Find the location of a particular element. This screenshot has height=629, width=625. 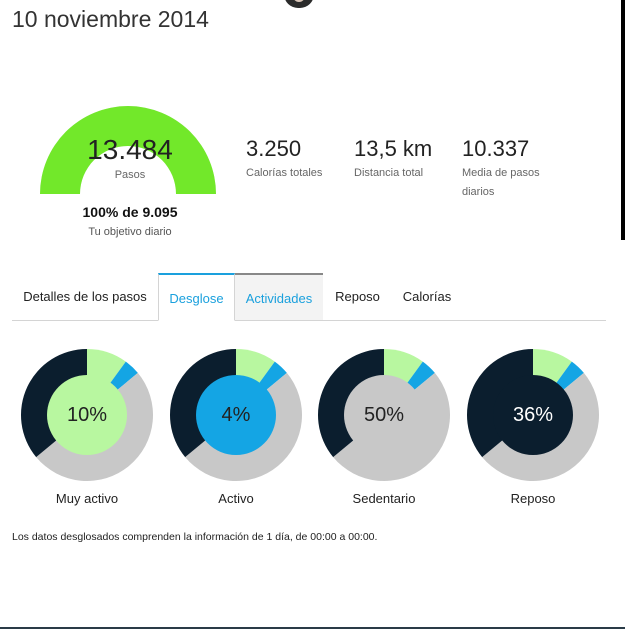

stat-avg-steps-label: Media de pasos diarios is located at coordinates (501, 182).